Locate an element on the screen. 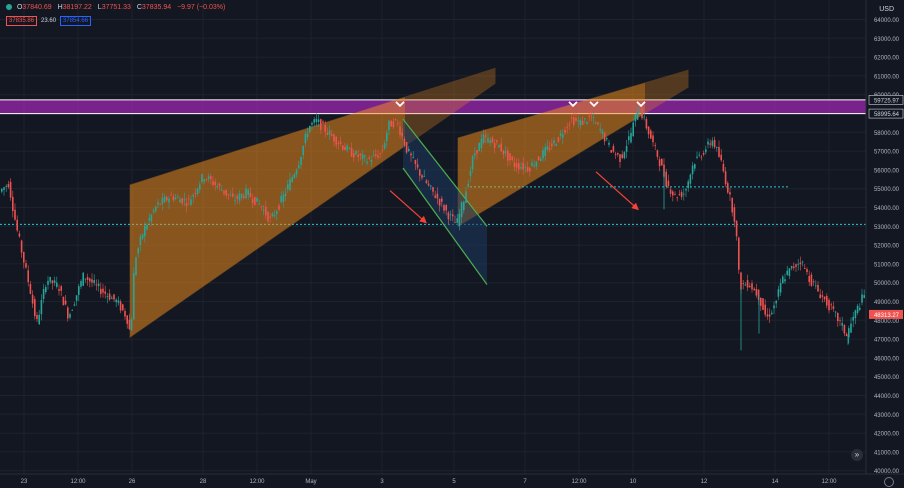  price-tick-label: 49000.00 is located at coordinates (887, 303).